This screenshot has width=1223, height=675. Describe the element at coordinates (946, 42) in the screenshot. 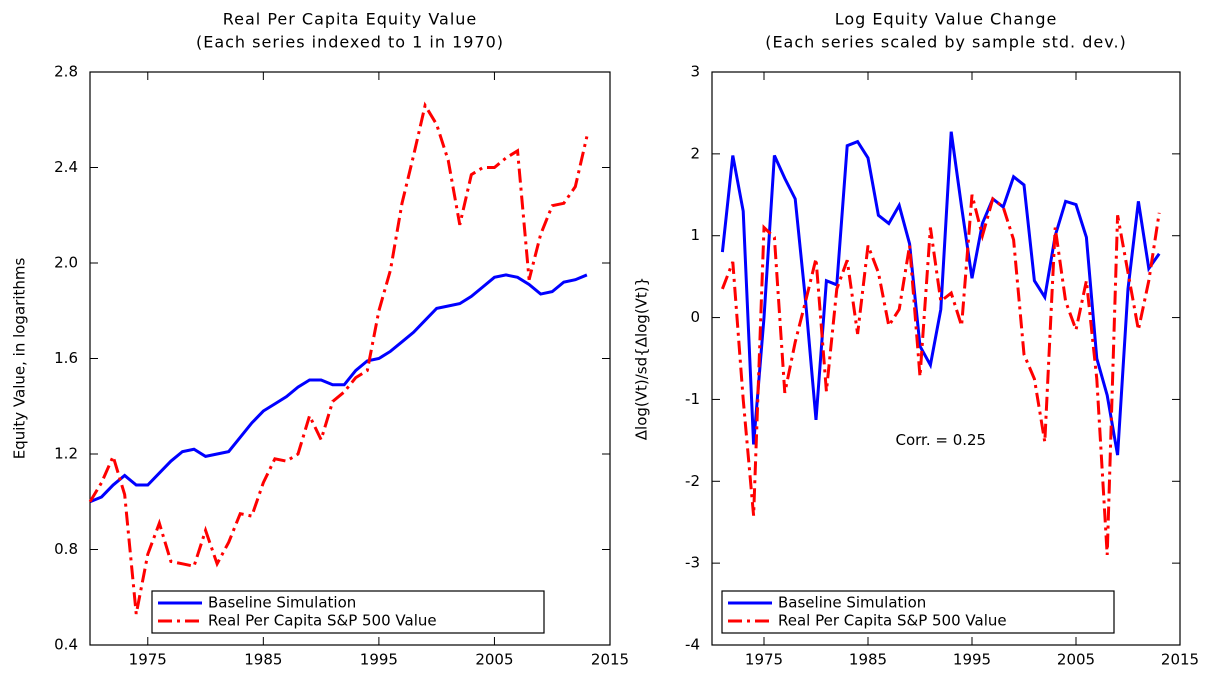

I see `chart-subtitle: (Each series scaled by sample std. dev.)` at that location.